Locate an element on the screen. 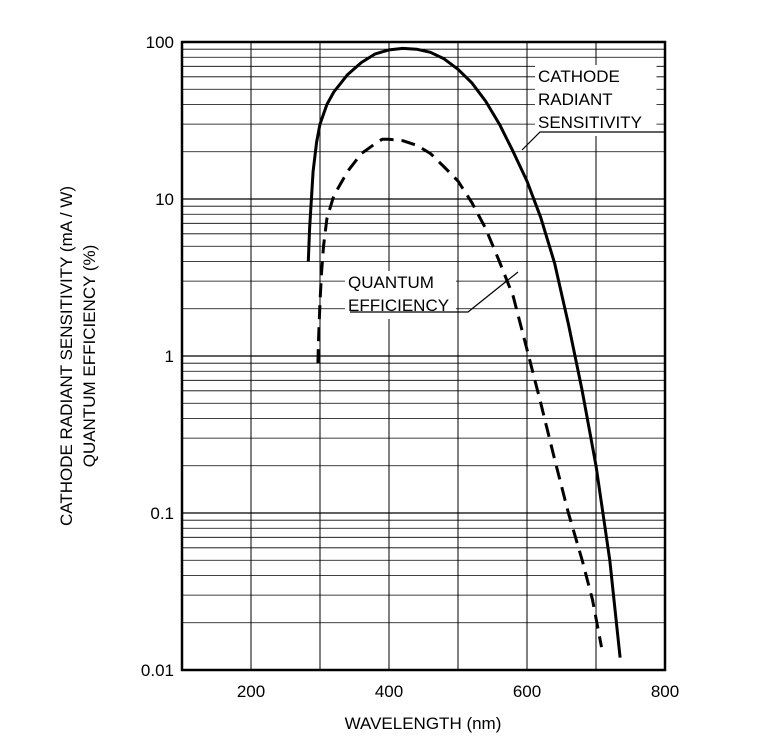 The width and height of the screenshot is (770, 755). quantum-annotation: QUANTUM EFFICIENCY is located at coordinates (432, 295).